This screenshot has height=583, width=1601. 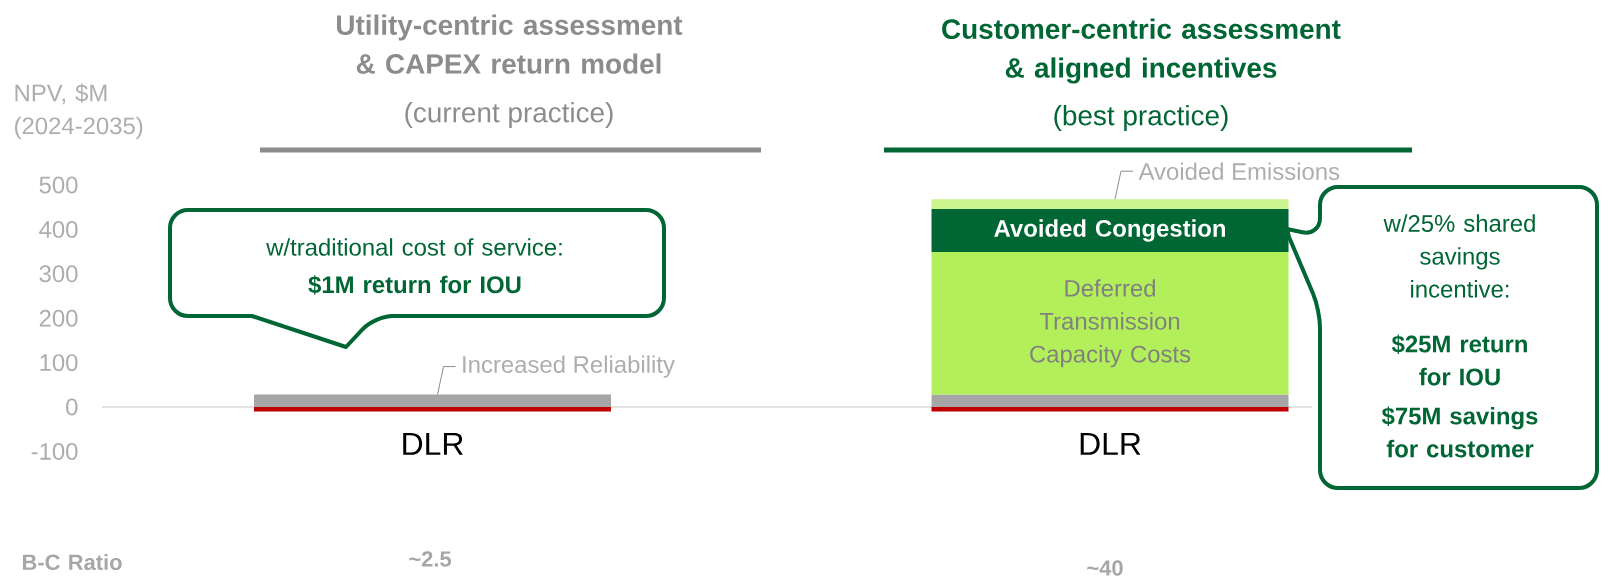 What do you see at coordinates (72, 407) in the screenshot?
I see `y-tick-label: 0` at bounding box center [72, 407].